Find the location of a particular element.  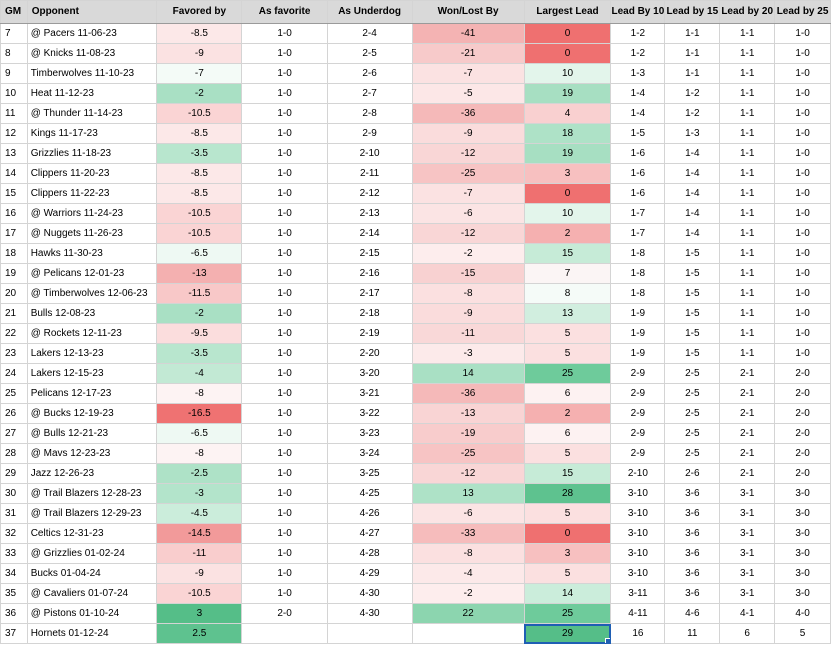

col-header-lead-by-15: Lead by 15 is located at coordinates (692, 12).